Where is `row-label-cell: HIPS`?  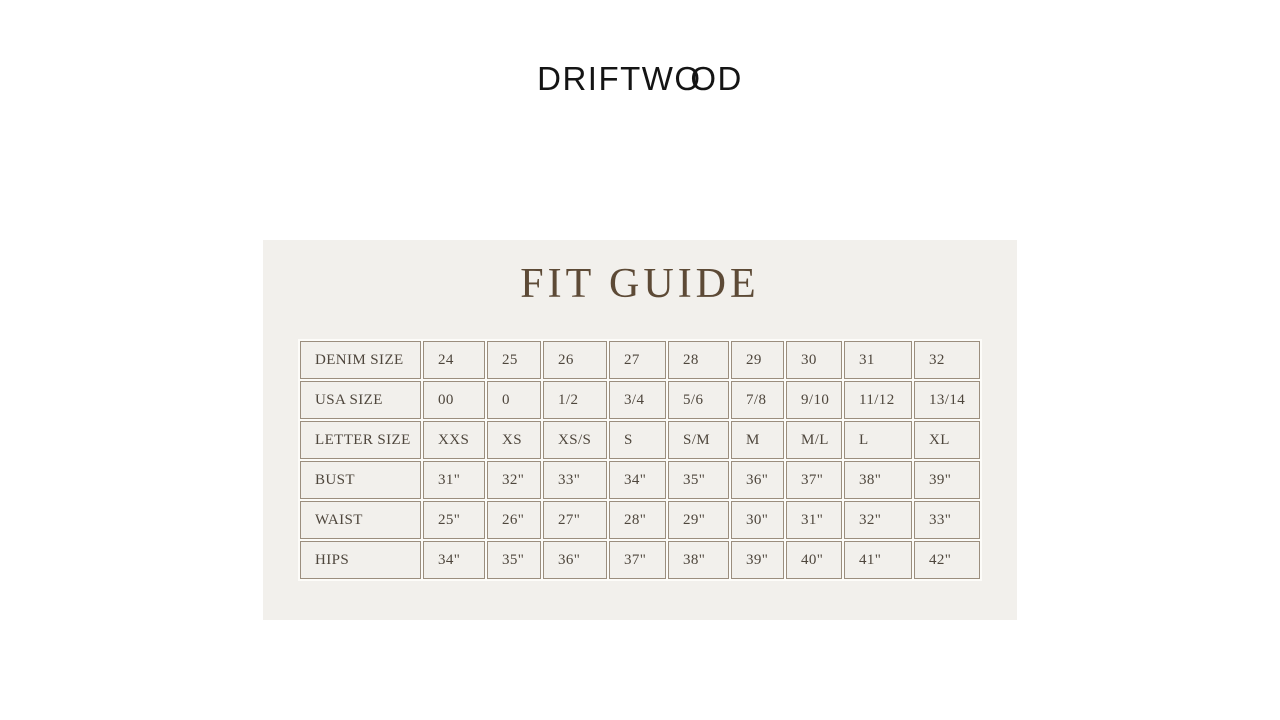
row-label-cell: HIPS is located at coordinates (360, 560).